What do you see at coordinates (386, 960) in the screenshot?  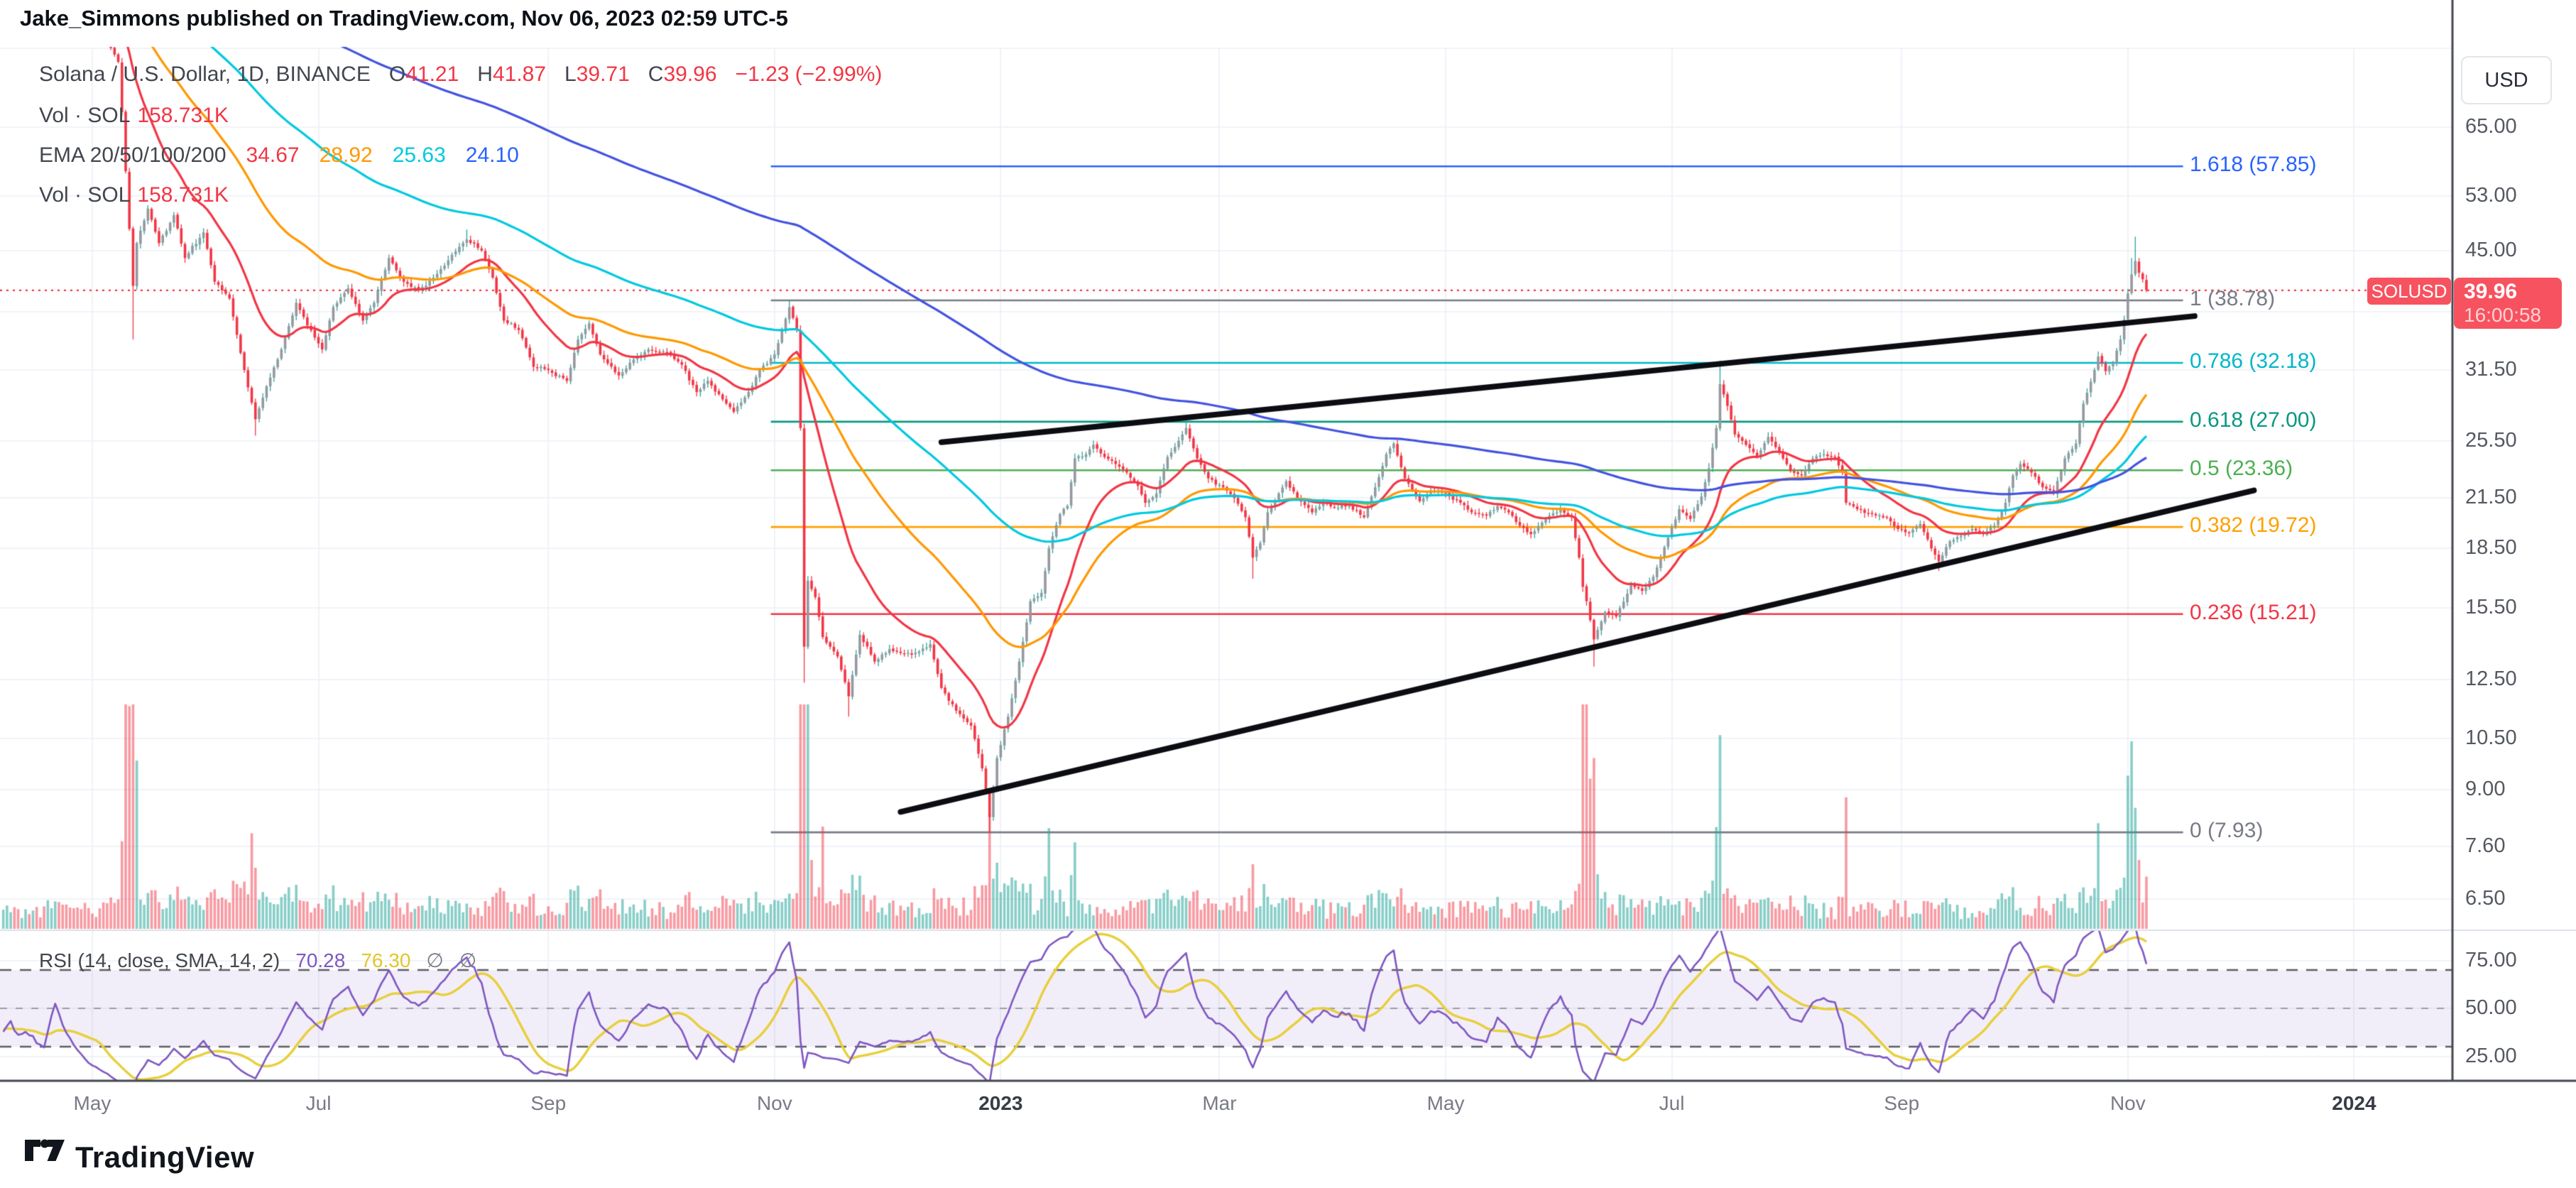 I see `rsi-sma-value: 76.30` at bounding box center [386, 960].